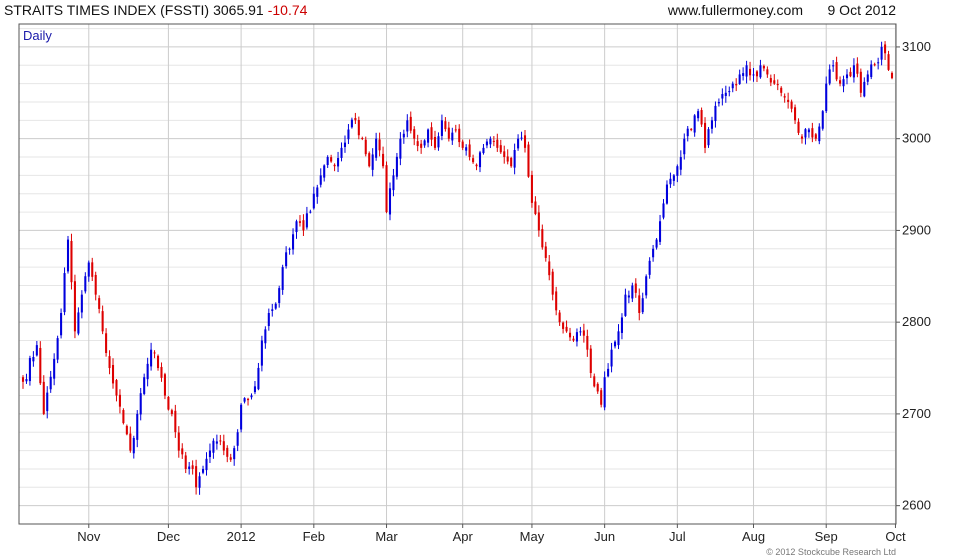 The height and width of the screenshot is (560, 980). Describe the element at coordinates (735, 10) in the screenshot. I see `website-link: www.fullermoney.com` at that location.